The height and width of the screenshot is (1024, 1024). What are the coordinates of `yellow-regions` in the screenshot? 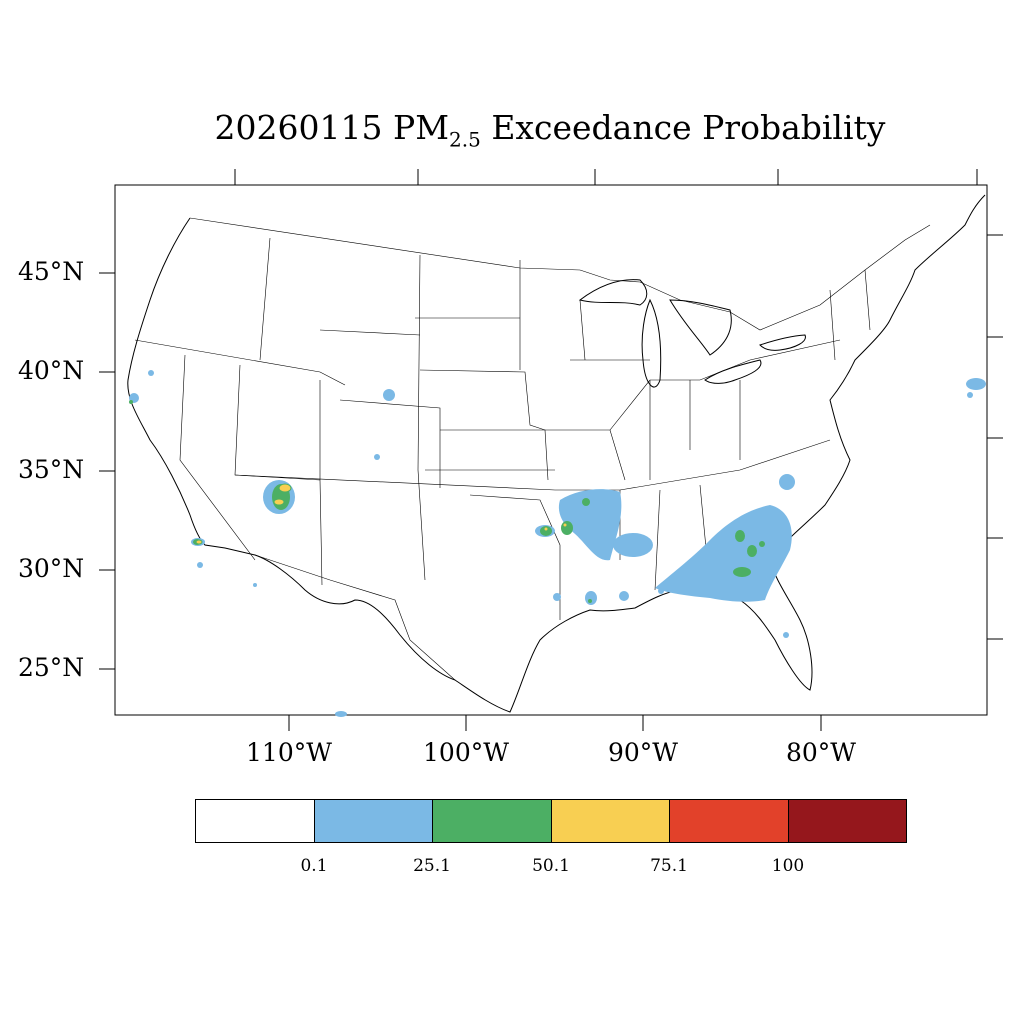 It's located at (381, 514).